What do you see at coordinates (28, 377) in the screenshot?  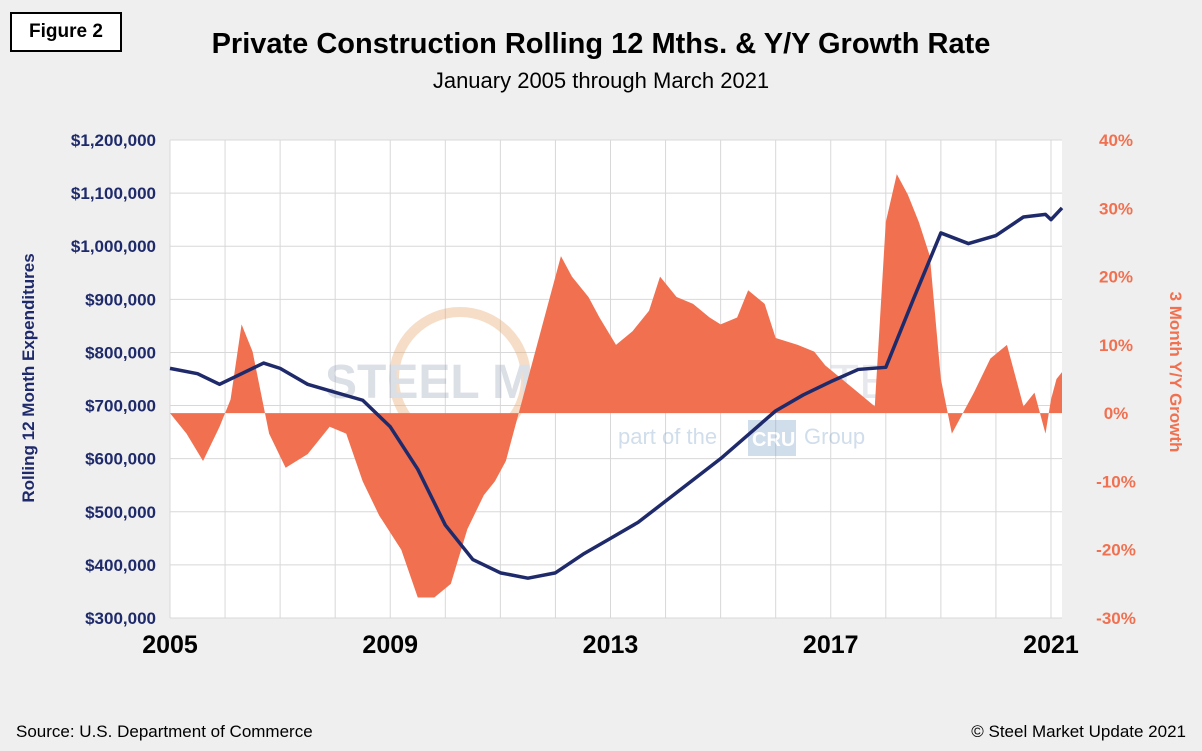 I see `left-axis-label: Rolling 12 Month Expenditures` at bounding box center [28, 377].